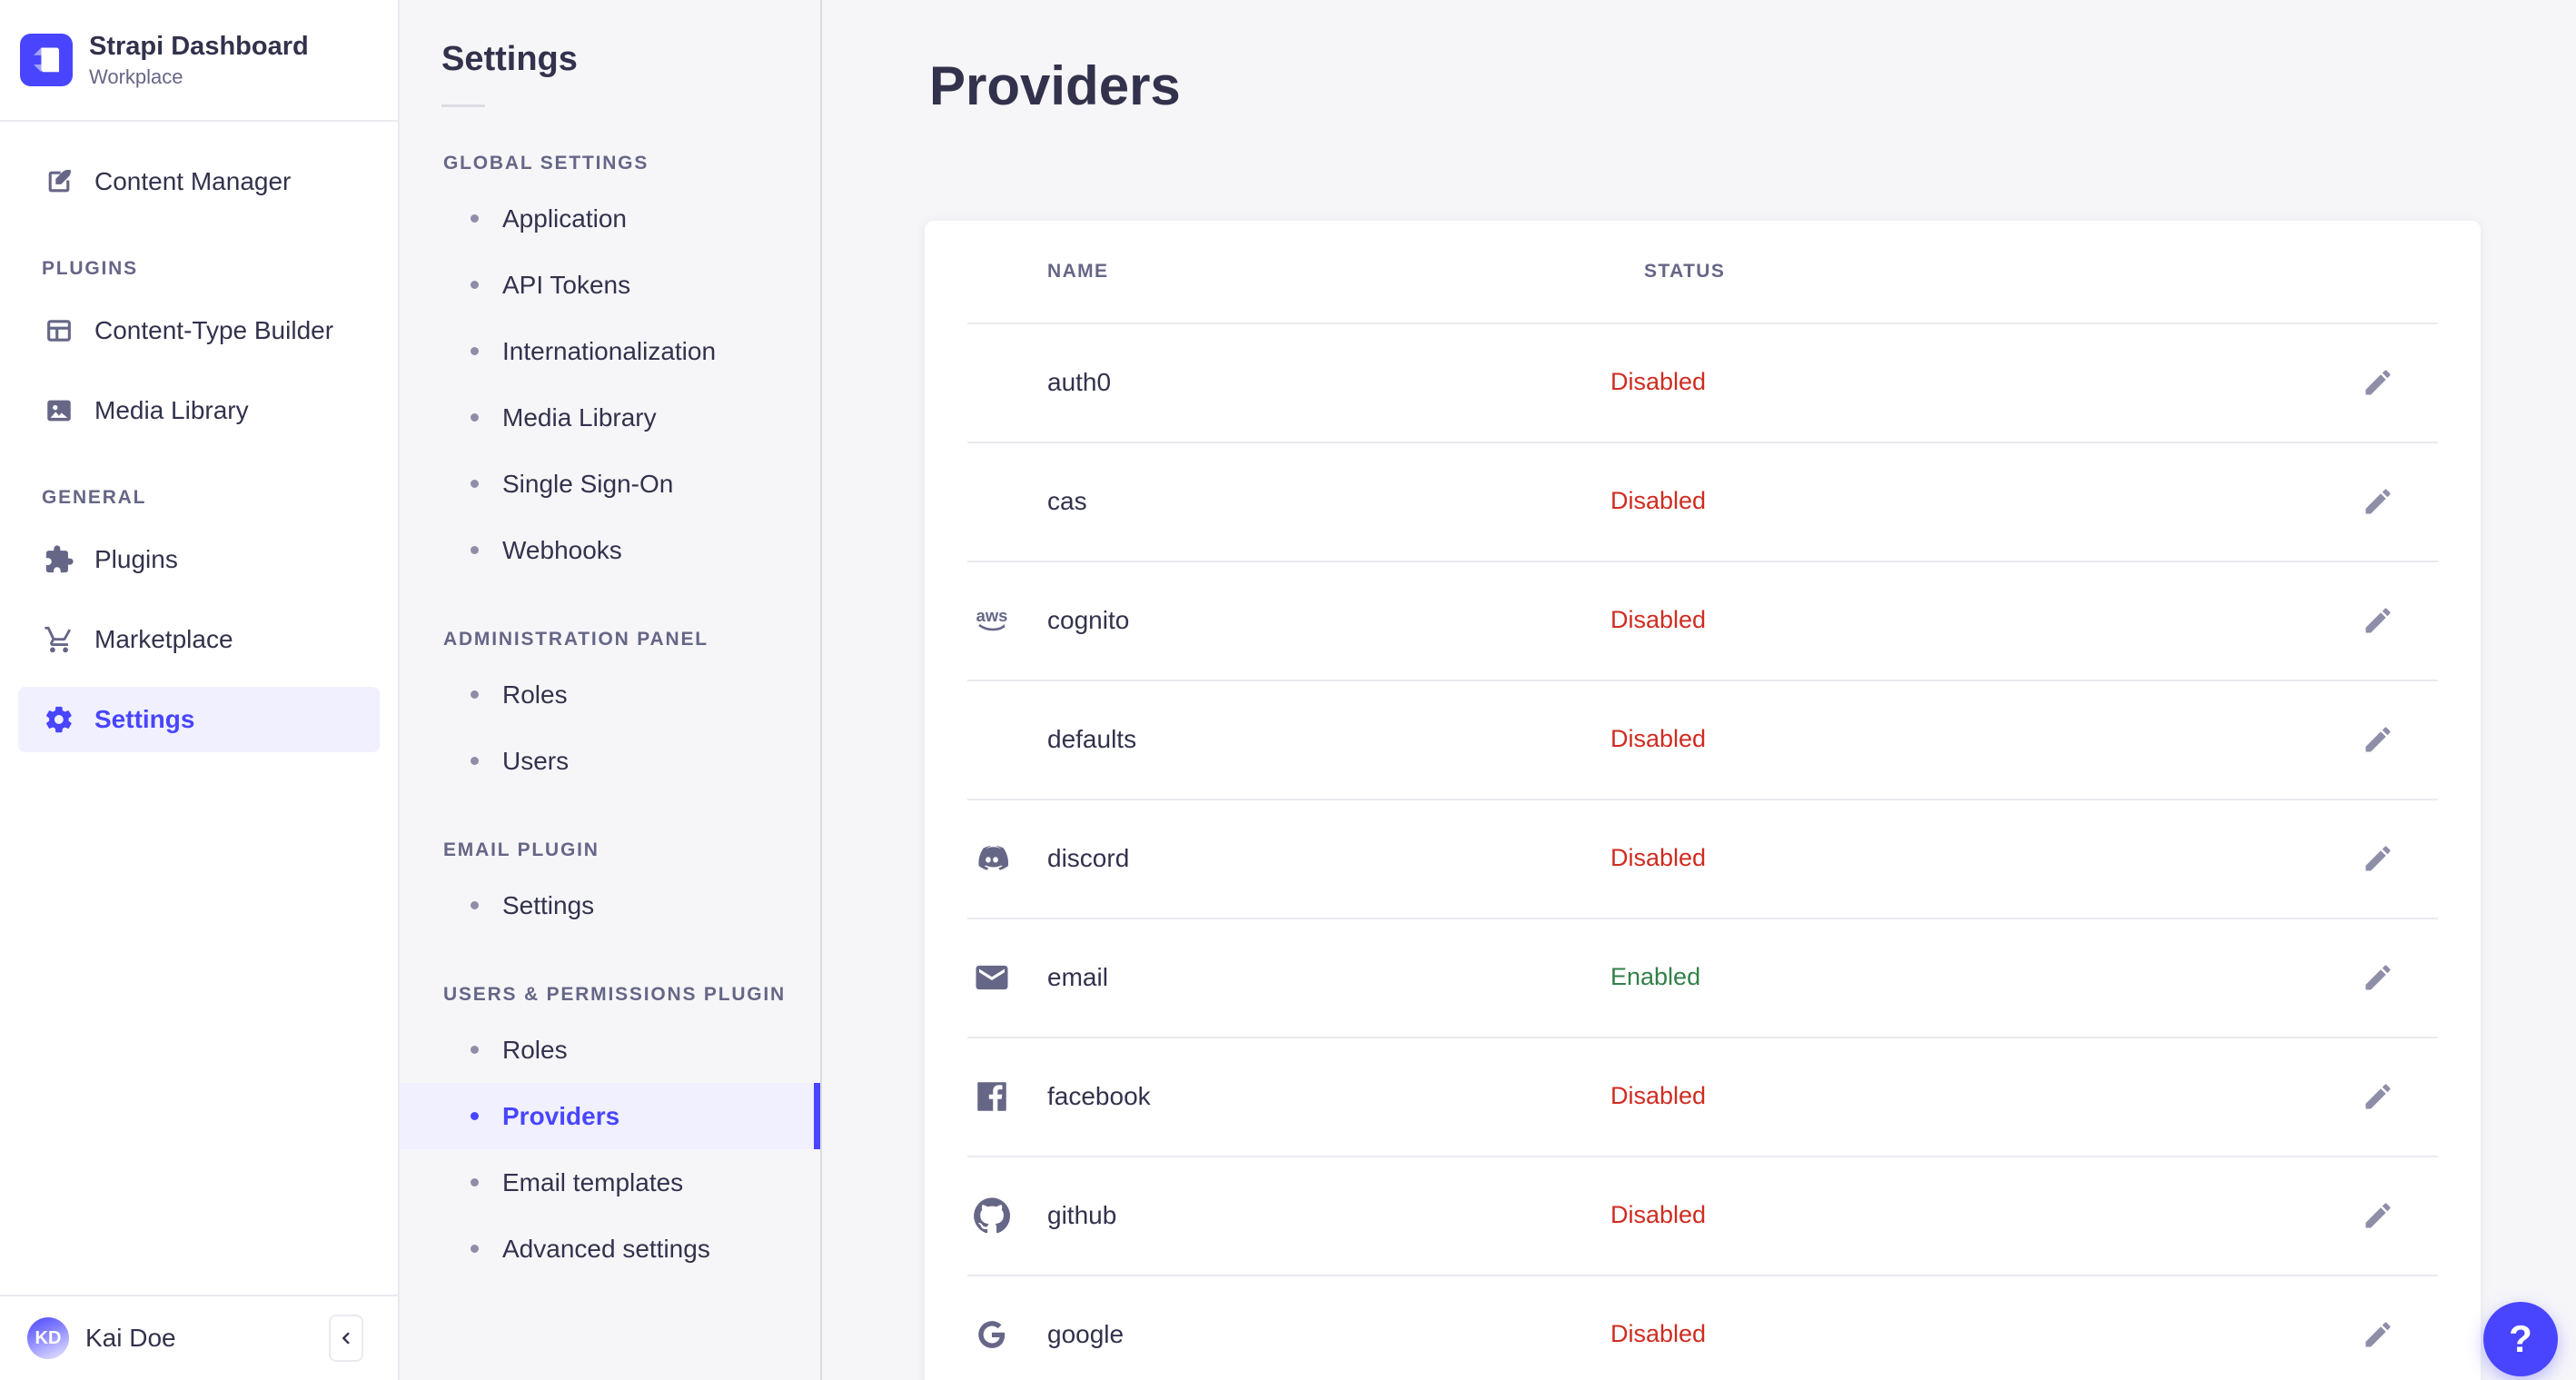  Describe the element at coordinates (1703, 978) in the screenshot. I see `table-row-email: email Enabled` at that location.